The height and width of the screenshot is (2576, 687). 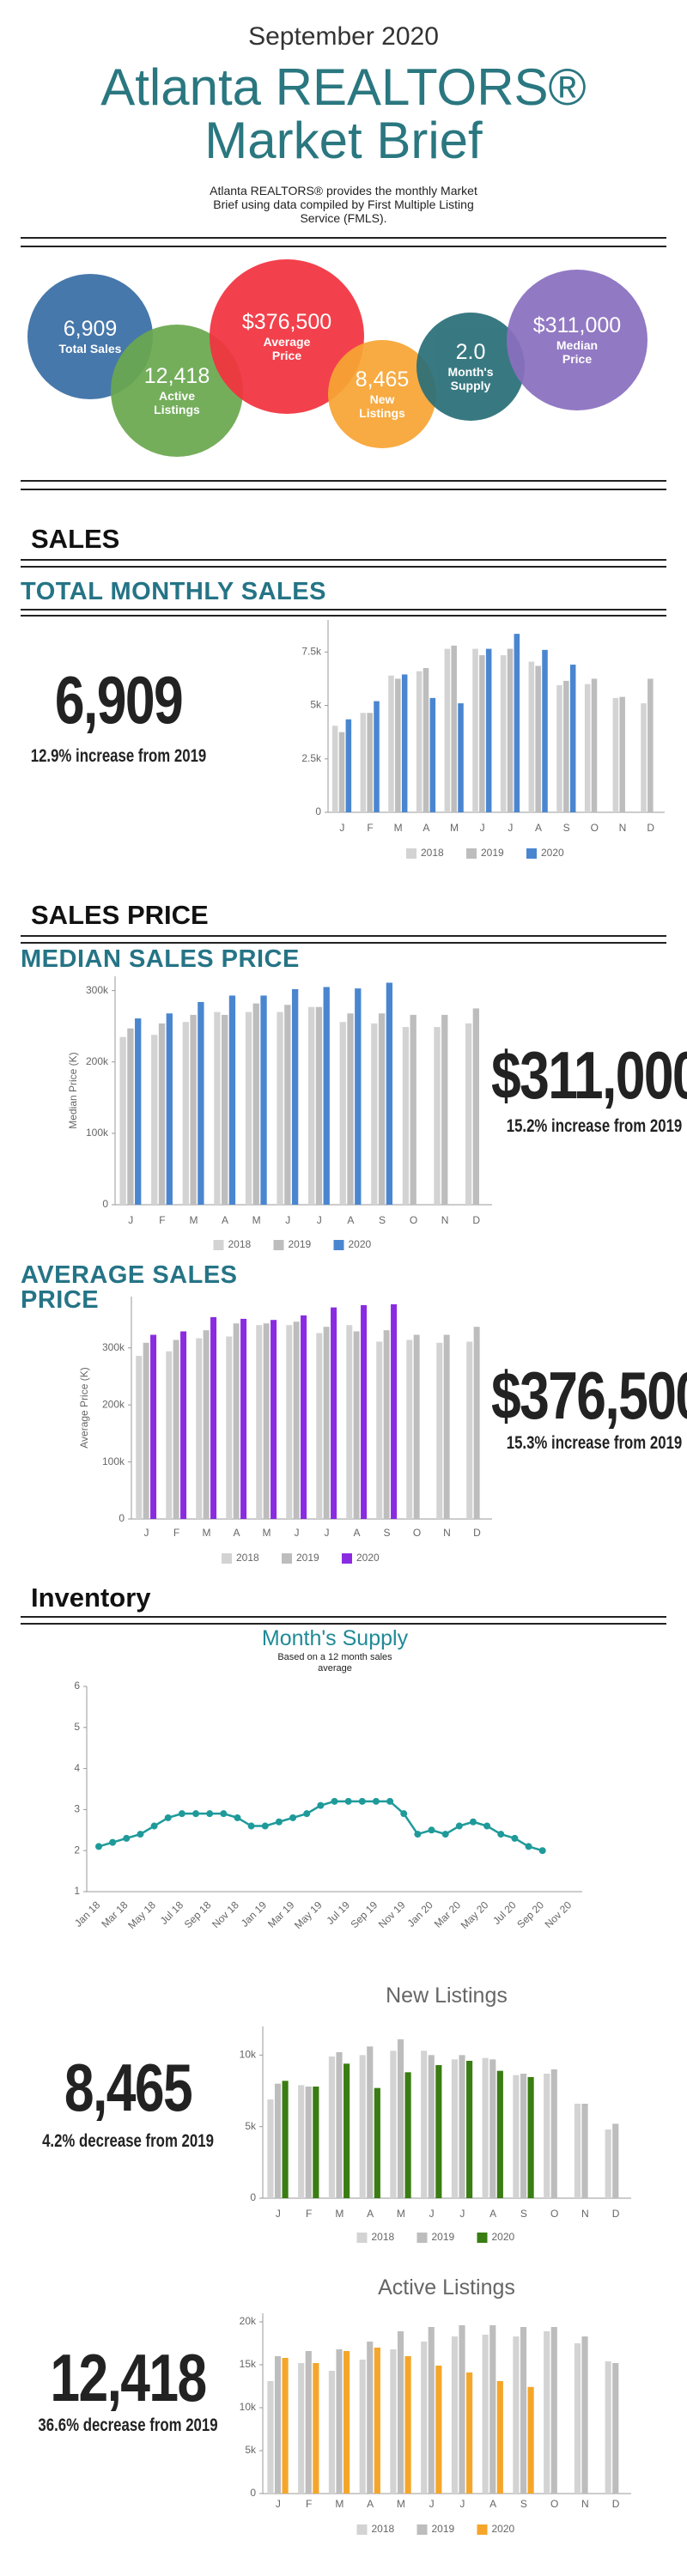 What do you see at coordinates (177, 402) in the screenshot?
I see `bubble-label: Active Listings` at bounding box center [177, 402].